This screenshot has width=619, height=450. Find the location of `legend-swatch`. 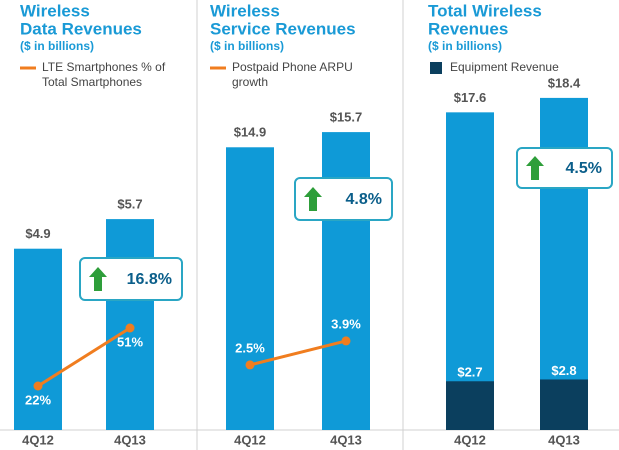

legend-swatch is located at coordinates (436, 68).